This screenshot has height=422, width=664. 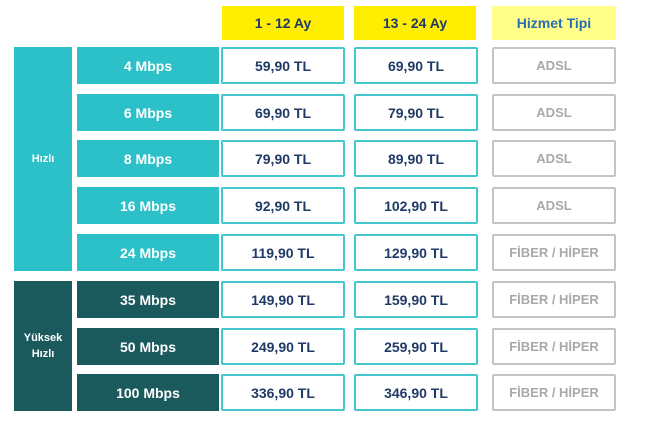 I want to click on price-13-24: 89,90 TL, so click(x=416, y=158).